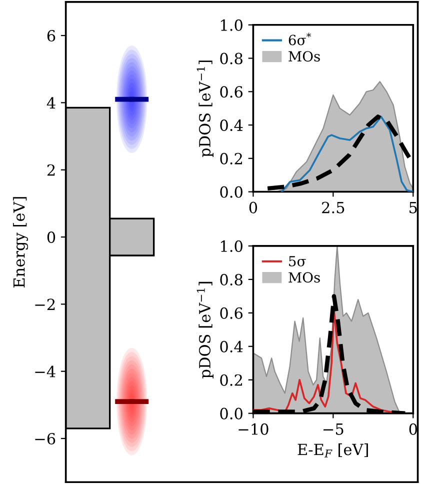 The width and height of the screenshot is (422, 488). I want to click on y-tick-label: 2, so click(51, 170).